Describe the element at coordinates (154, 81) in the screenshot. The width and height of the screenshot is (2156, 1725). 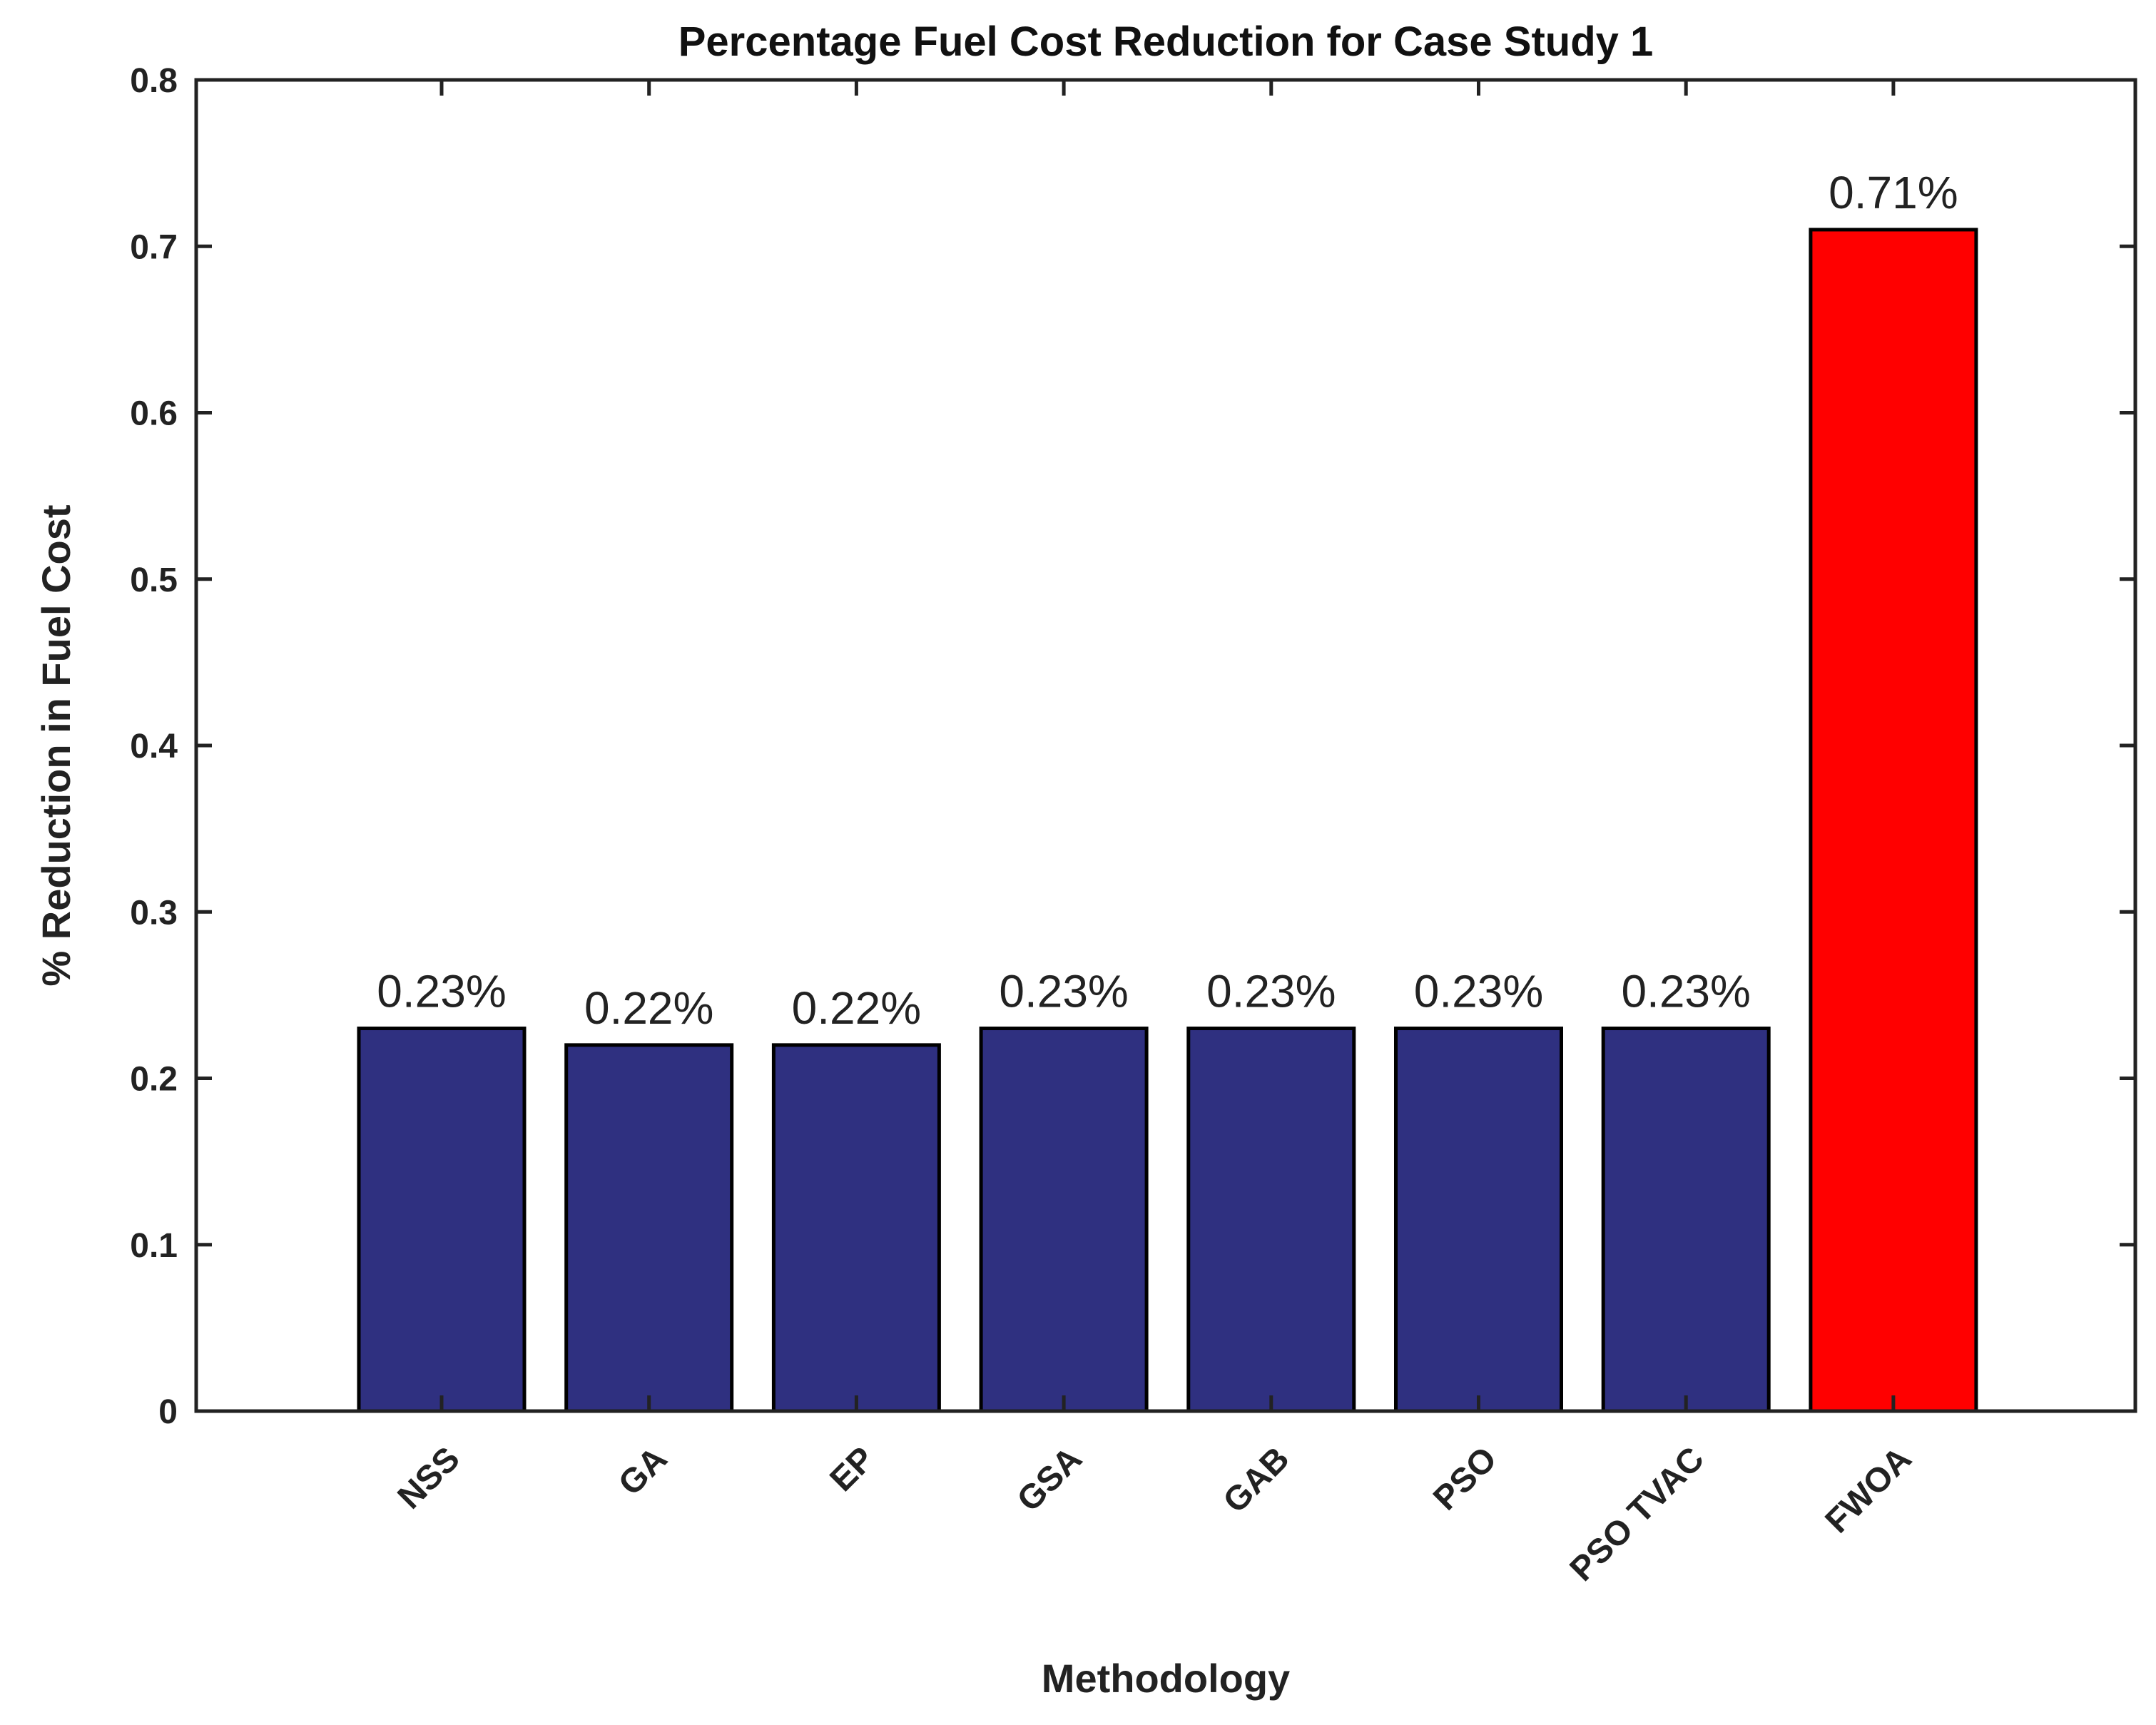
I see `y-tick-label: 0.8` at that location.